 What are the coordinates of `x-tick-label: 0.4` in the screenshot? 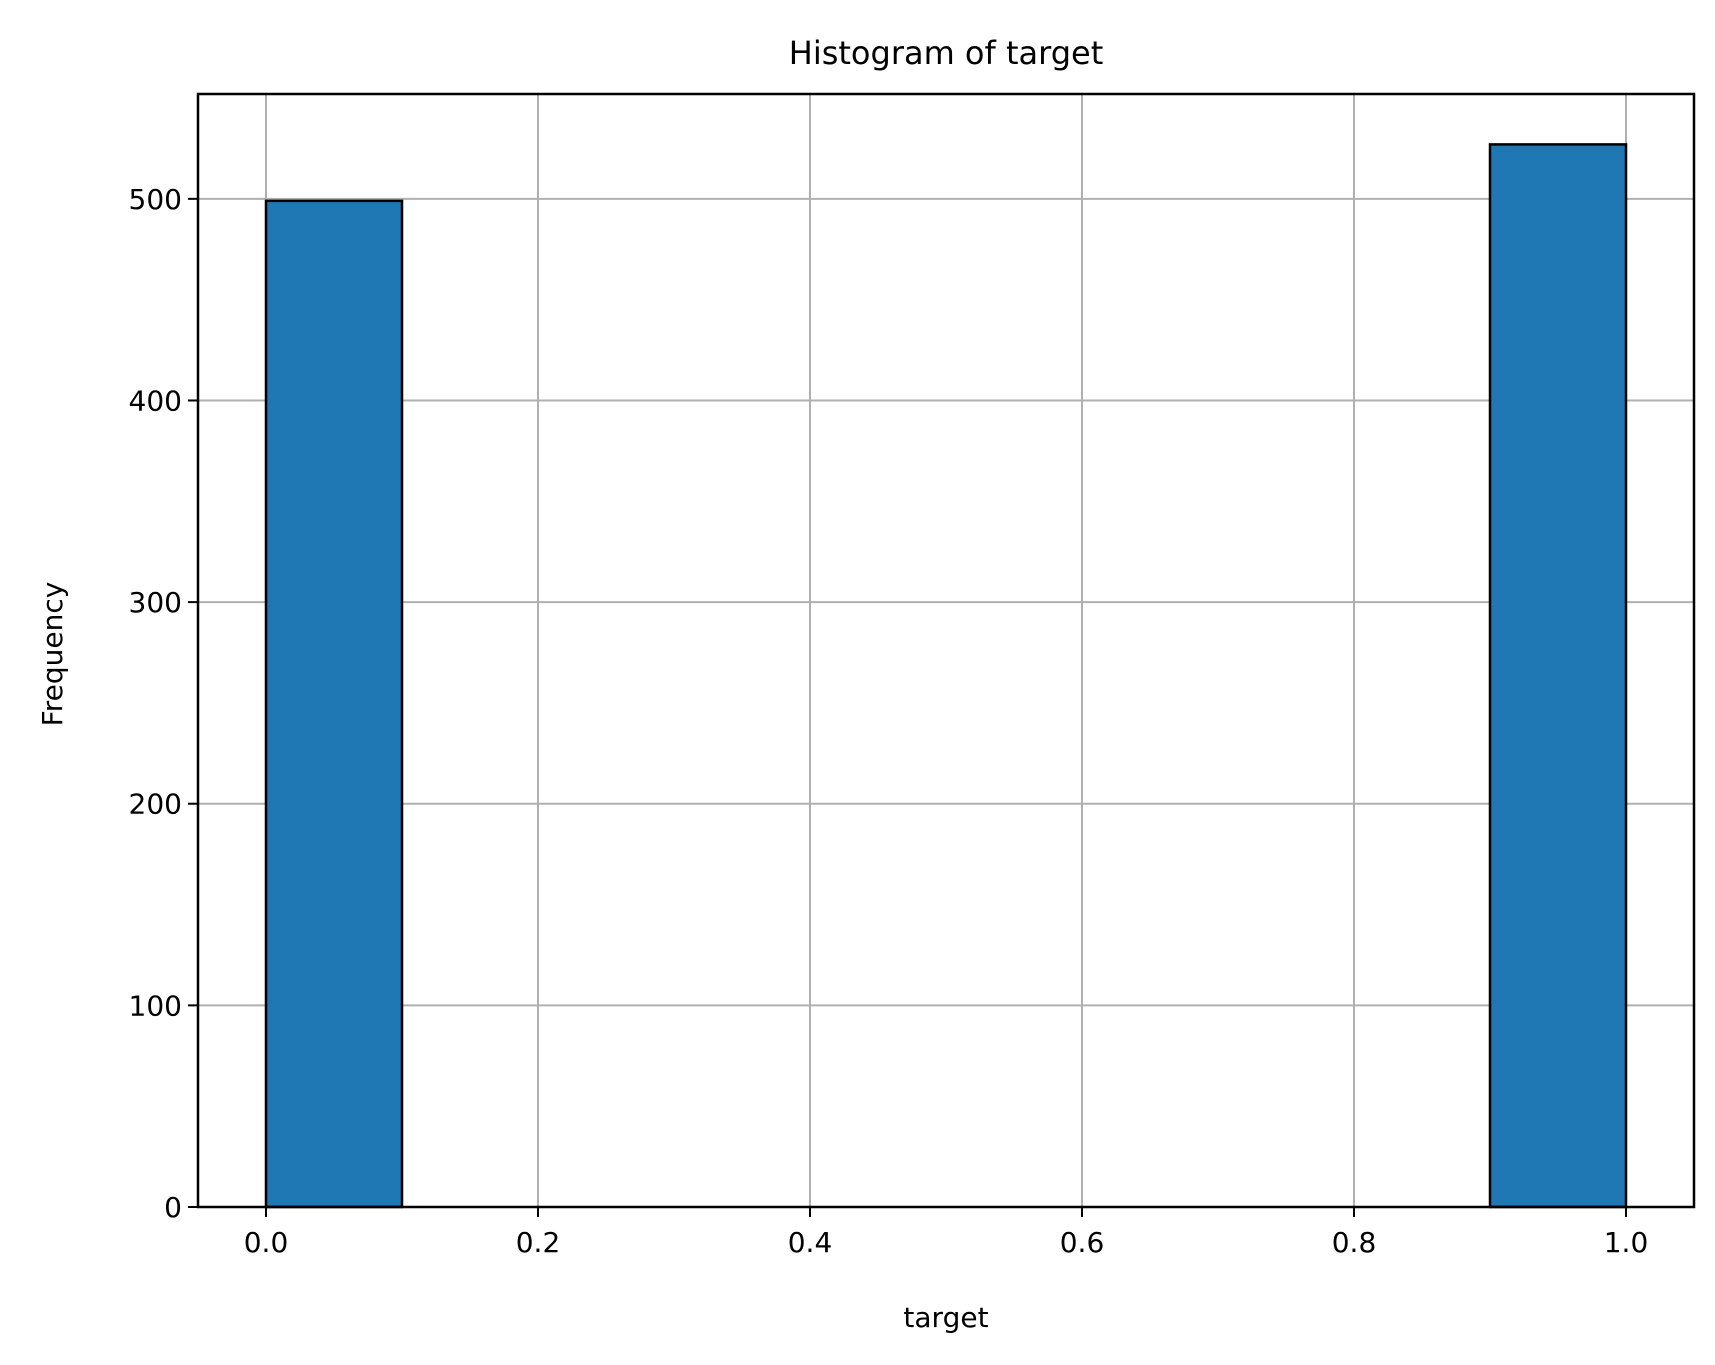 It's located at (810, 1242).